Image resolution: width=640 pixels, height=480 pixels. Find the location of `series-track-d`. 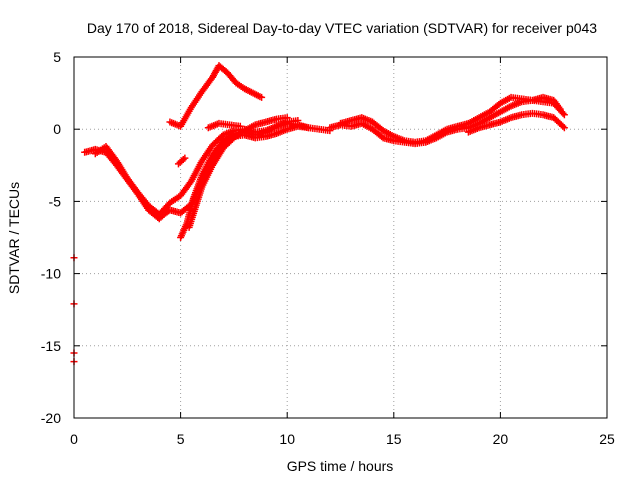

series-track-d is located at coordinates (238, 172).